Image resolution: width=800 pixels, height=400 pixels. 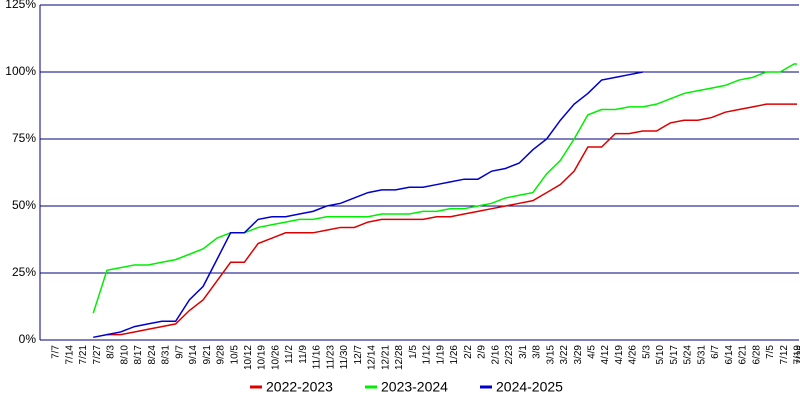 I want to click on x-tick-label: 7/27, so click(x=97, y=355).